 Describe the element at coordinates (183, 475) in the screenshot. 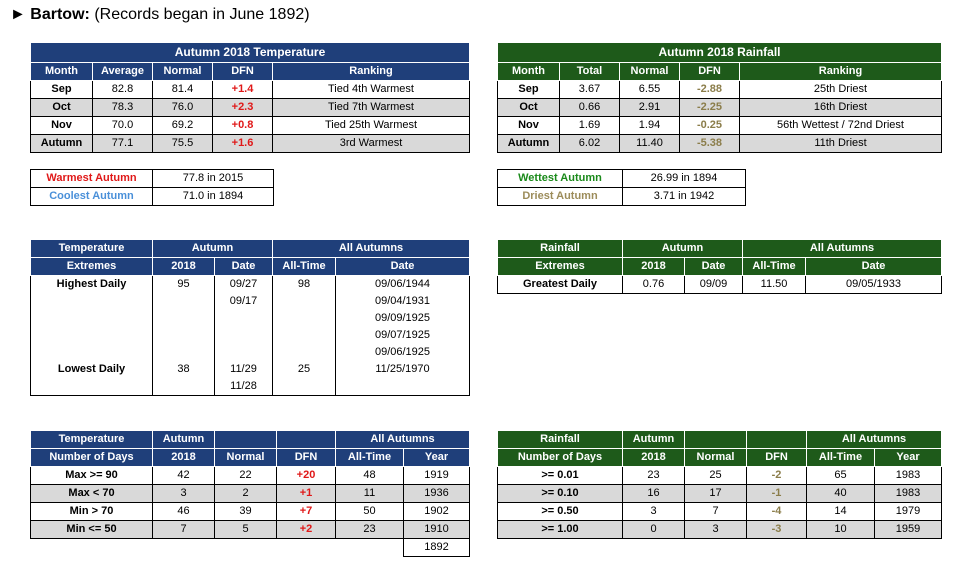

I see `value-cell: 42` at that location.